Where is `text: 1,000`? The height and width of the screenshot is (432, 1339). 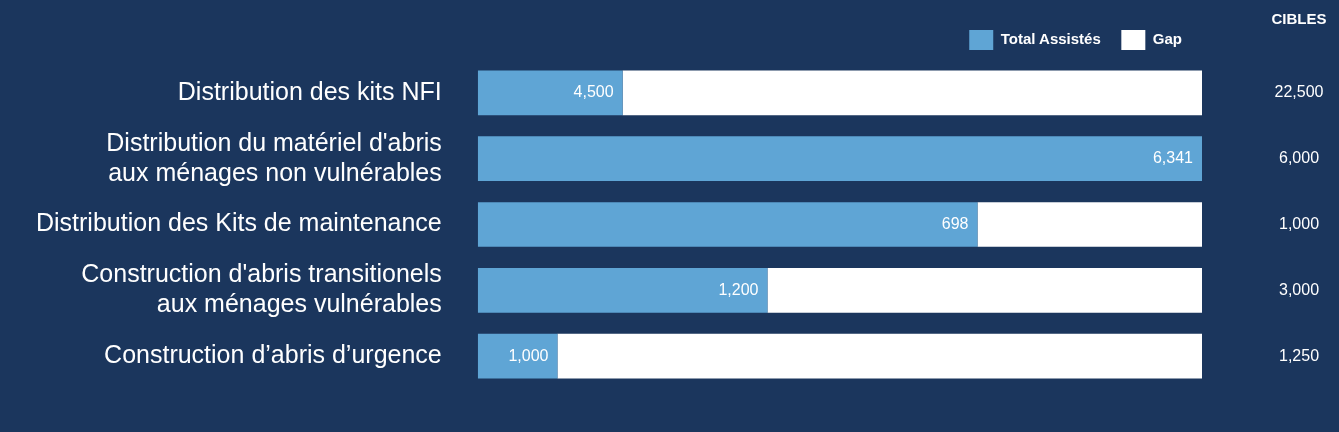
text: 1,000 is located at coordinates (1299, 223).